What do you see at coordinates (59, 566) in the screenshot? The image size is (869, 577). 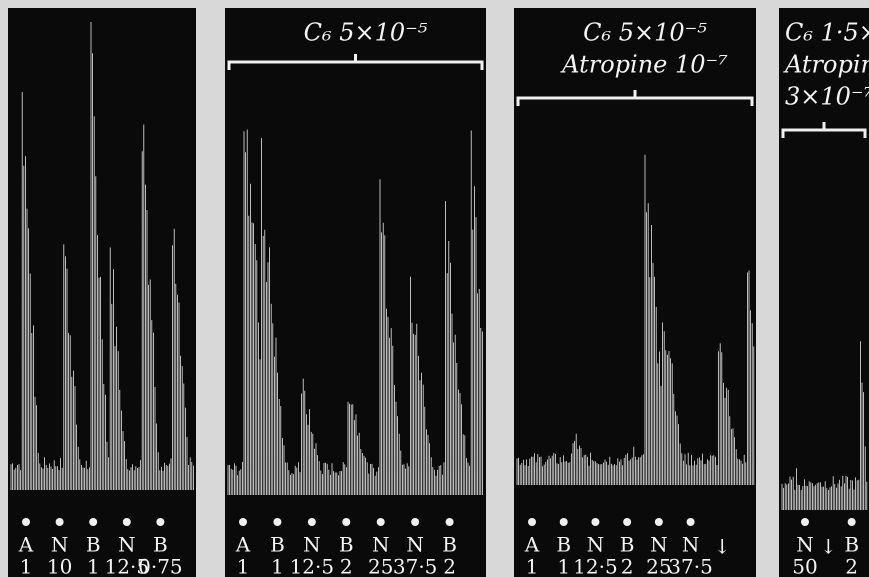 I see `dose-amount: 10` at bounding box center [59, 566].